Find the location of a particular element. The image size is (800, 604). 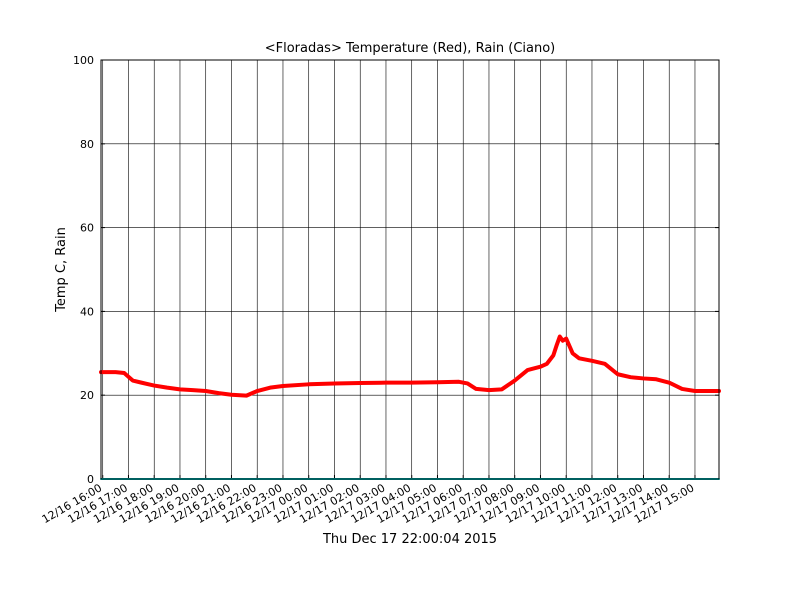

x-axis-label: Thu Dec 17 22:00:04 2015 is located at coordinates (409, 539).